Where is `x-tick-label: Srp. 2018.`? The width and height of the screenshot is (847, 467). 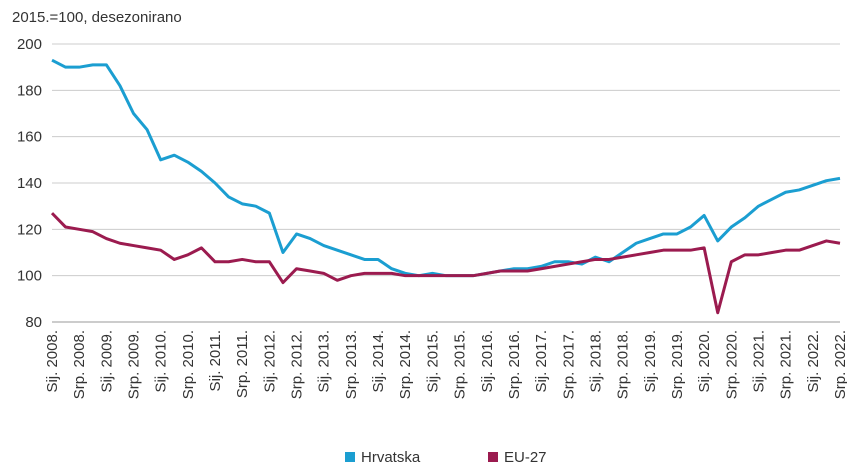
x-tick-label: Srp. 2018. is located at coordinates (623, 364).